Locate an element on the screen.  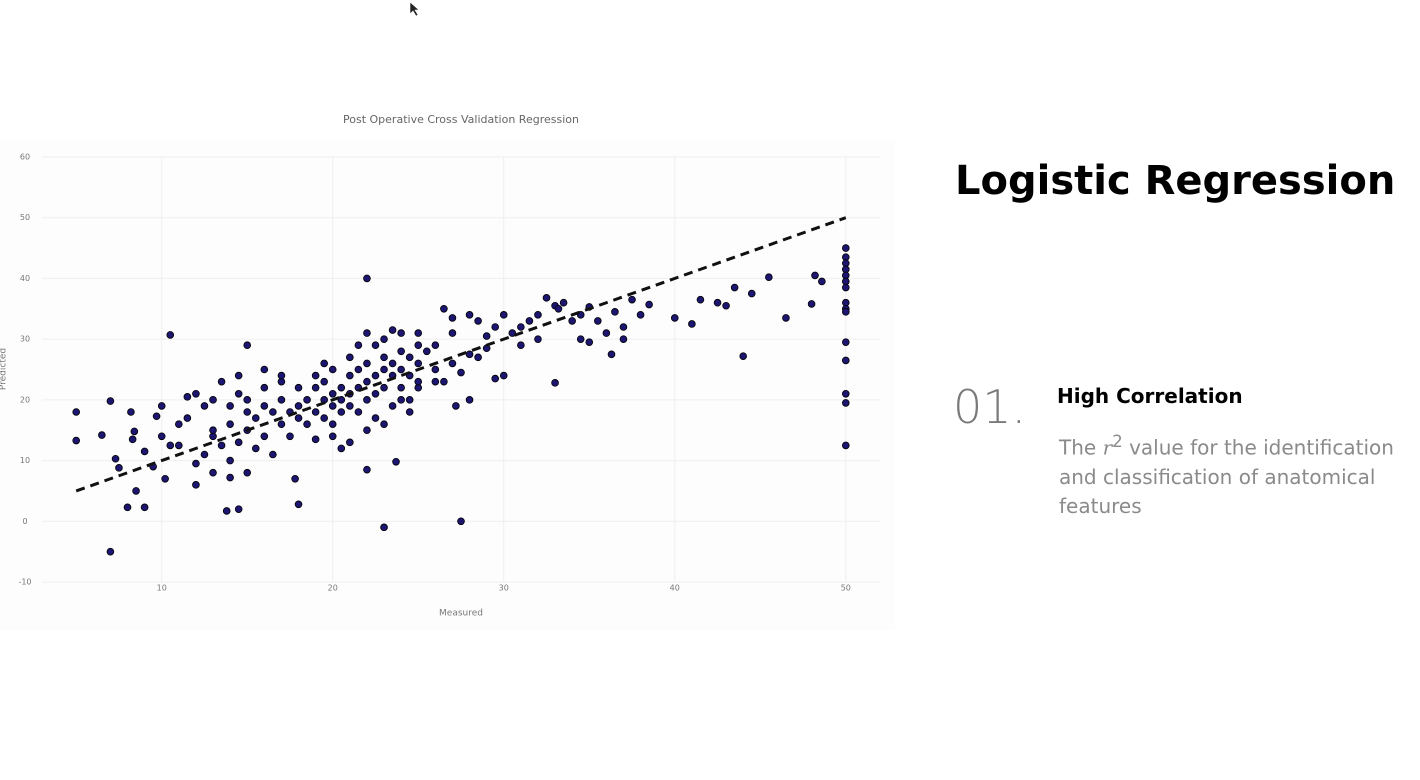
variable: r is located at coordinates (1107, 447).